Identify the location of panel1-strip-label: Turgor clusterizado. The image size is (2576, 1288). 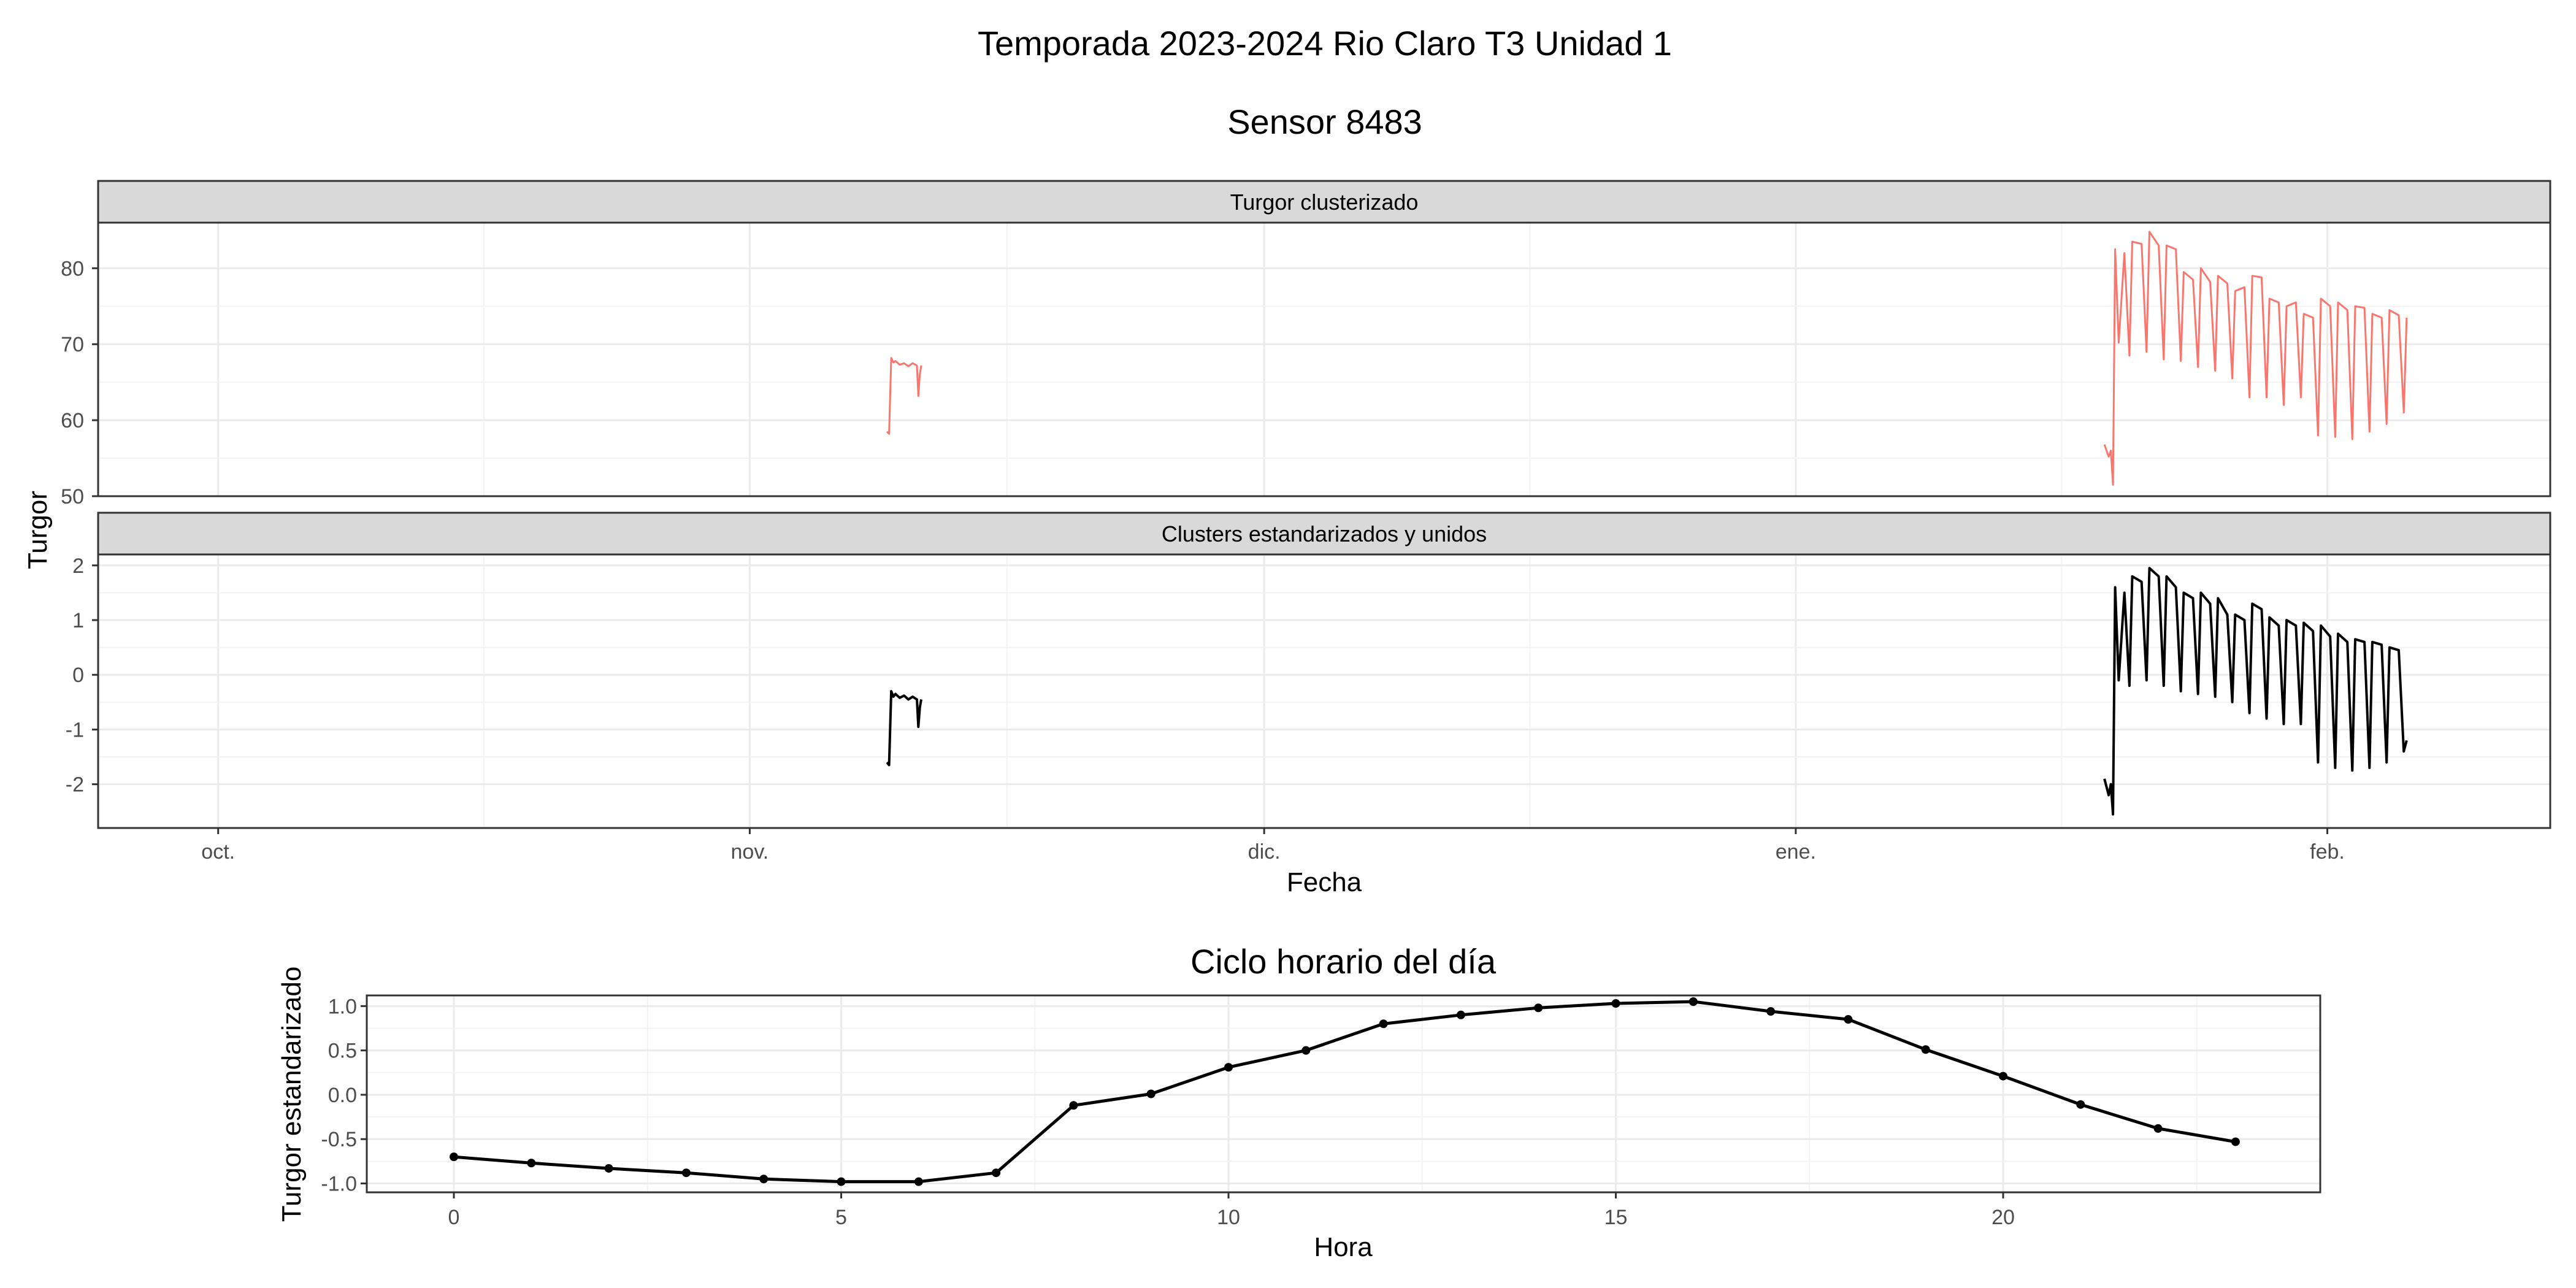
(1324, 202).